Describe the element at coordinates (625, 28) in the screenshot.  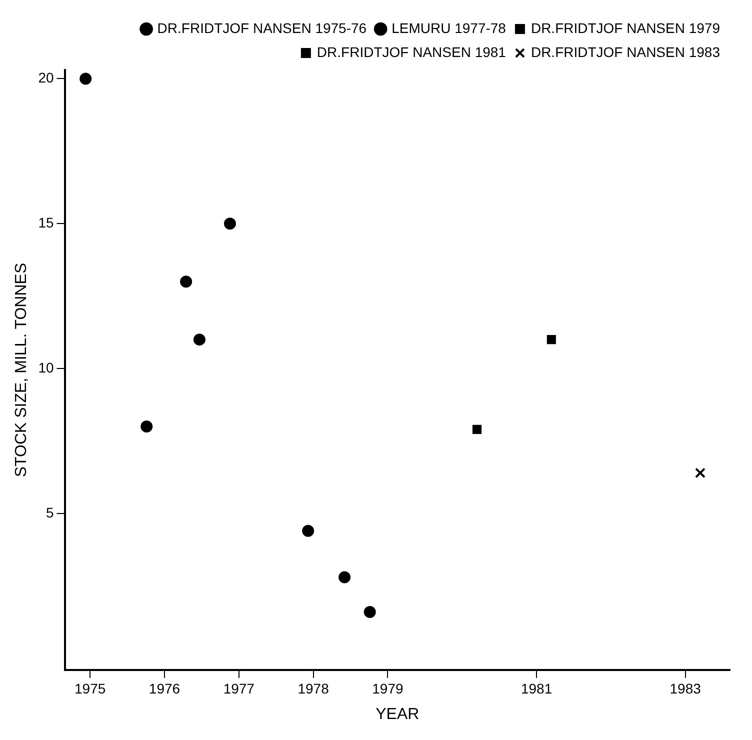
I see `legend-label: DR.FRIDTJOF NANSEN 1979` at that location.